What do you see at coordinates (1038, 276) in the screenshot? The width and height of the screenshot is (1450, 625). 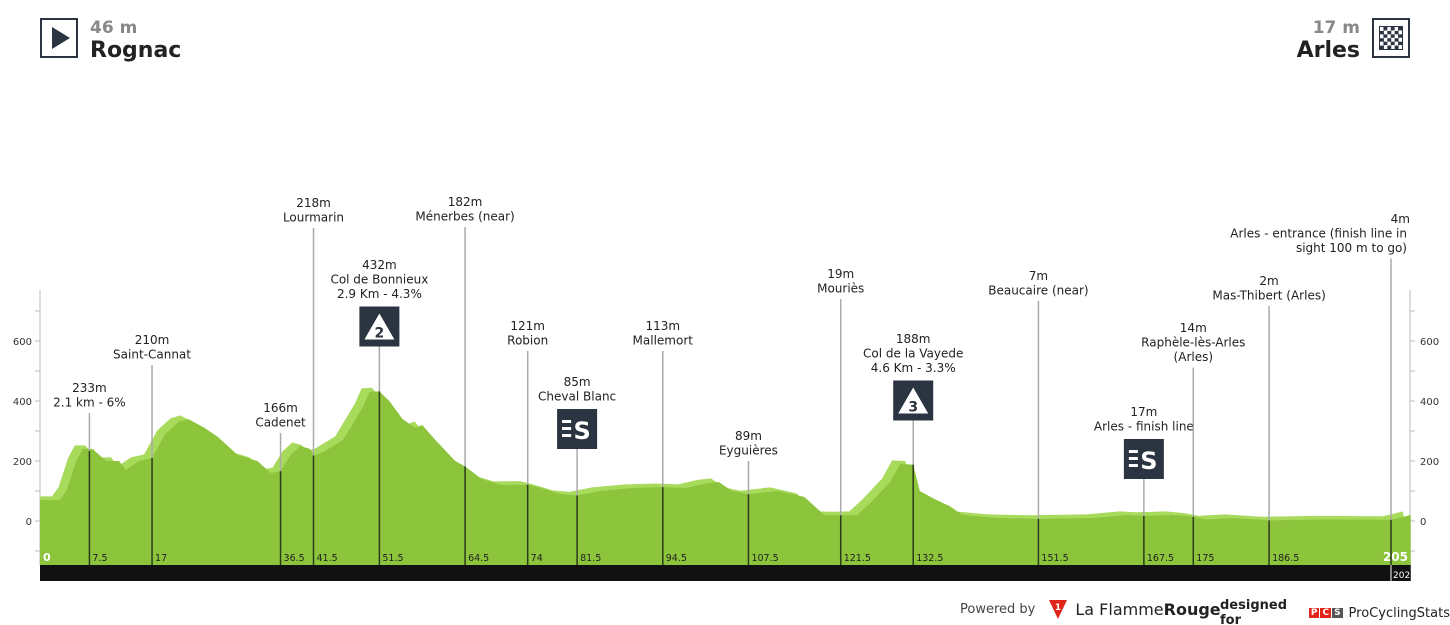 I see `waypoint-altitude: 7m` at bounding box center [1038, 276].